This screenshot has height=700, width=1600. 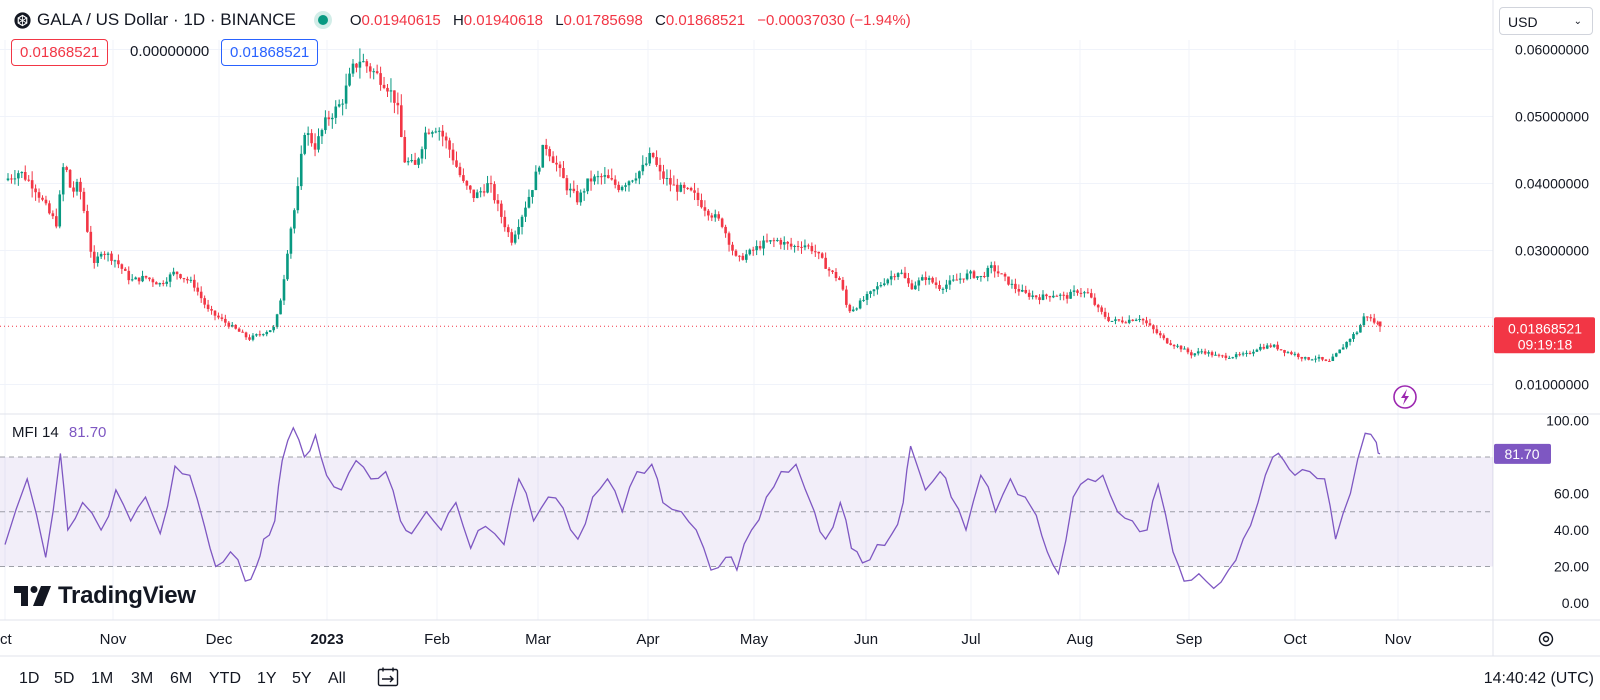 What do you see at coordinates (105, 596) in the screenshot?
I see `tradingview-logo: TradingView` at bounding box center [105, 596].